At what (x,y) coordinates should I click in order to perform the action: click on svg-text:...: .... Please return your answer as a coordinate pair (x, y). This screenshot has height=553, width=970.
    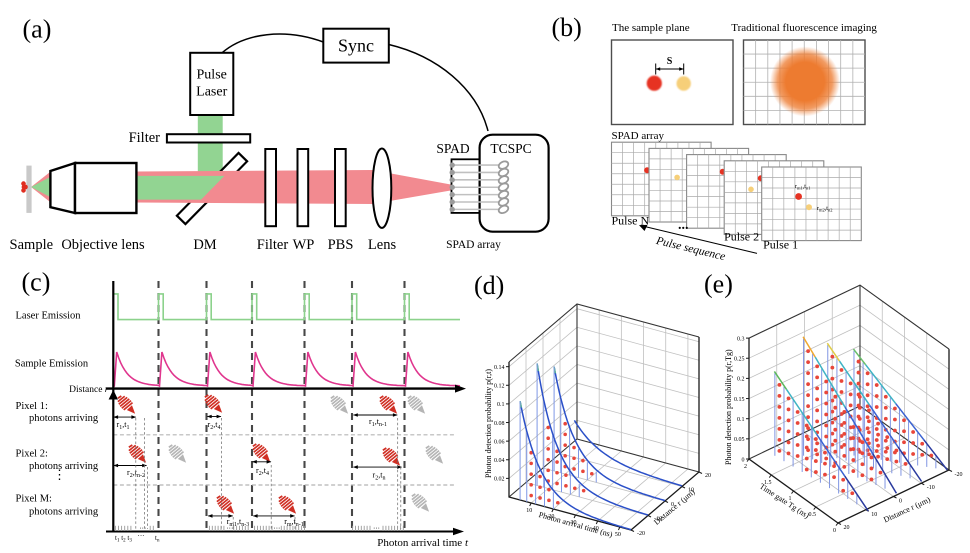
    Looking at the image, I should click on (683, 225).